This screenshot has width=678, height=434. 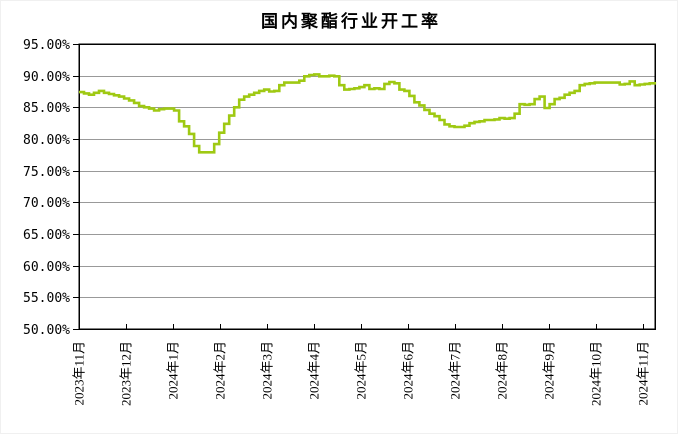 I want to click on x-axis-label: 2023年12月, so click(x=126, y=373).